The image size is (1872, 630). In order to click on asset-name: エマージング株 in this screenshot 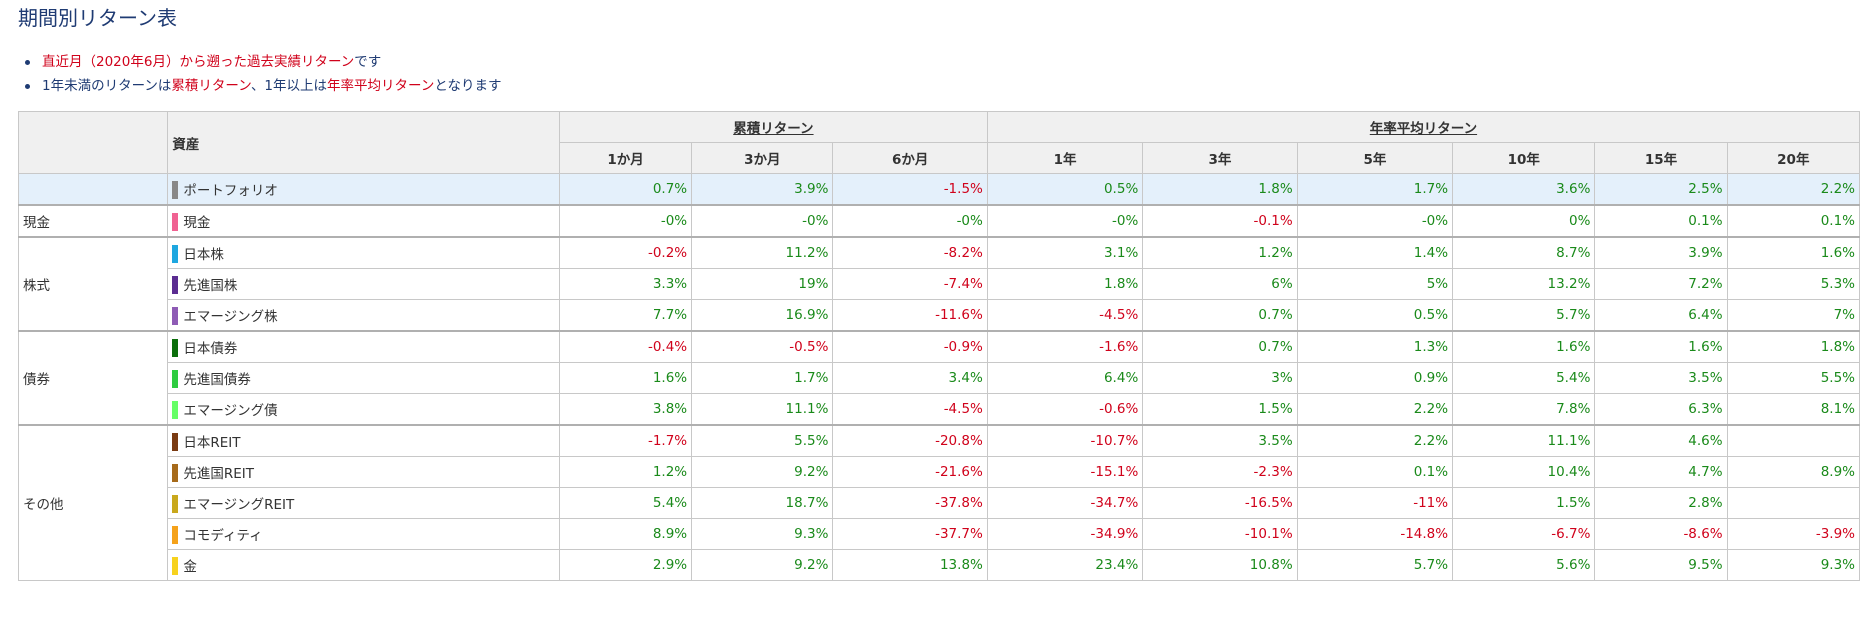, I will do `click(230, 316)`.